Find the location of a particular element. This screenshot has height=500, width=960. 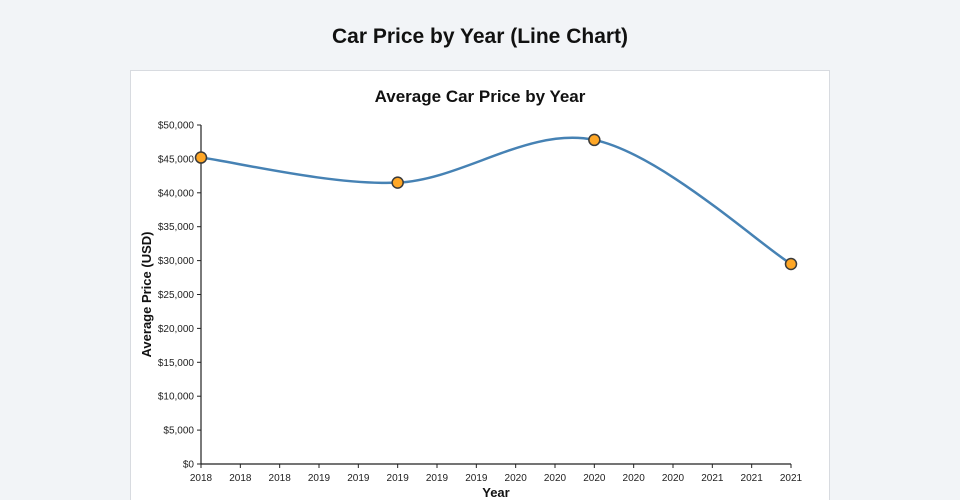

y-tick-label: $50,000 is located at coordinates (176, 126).